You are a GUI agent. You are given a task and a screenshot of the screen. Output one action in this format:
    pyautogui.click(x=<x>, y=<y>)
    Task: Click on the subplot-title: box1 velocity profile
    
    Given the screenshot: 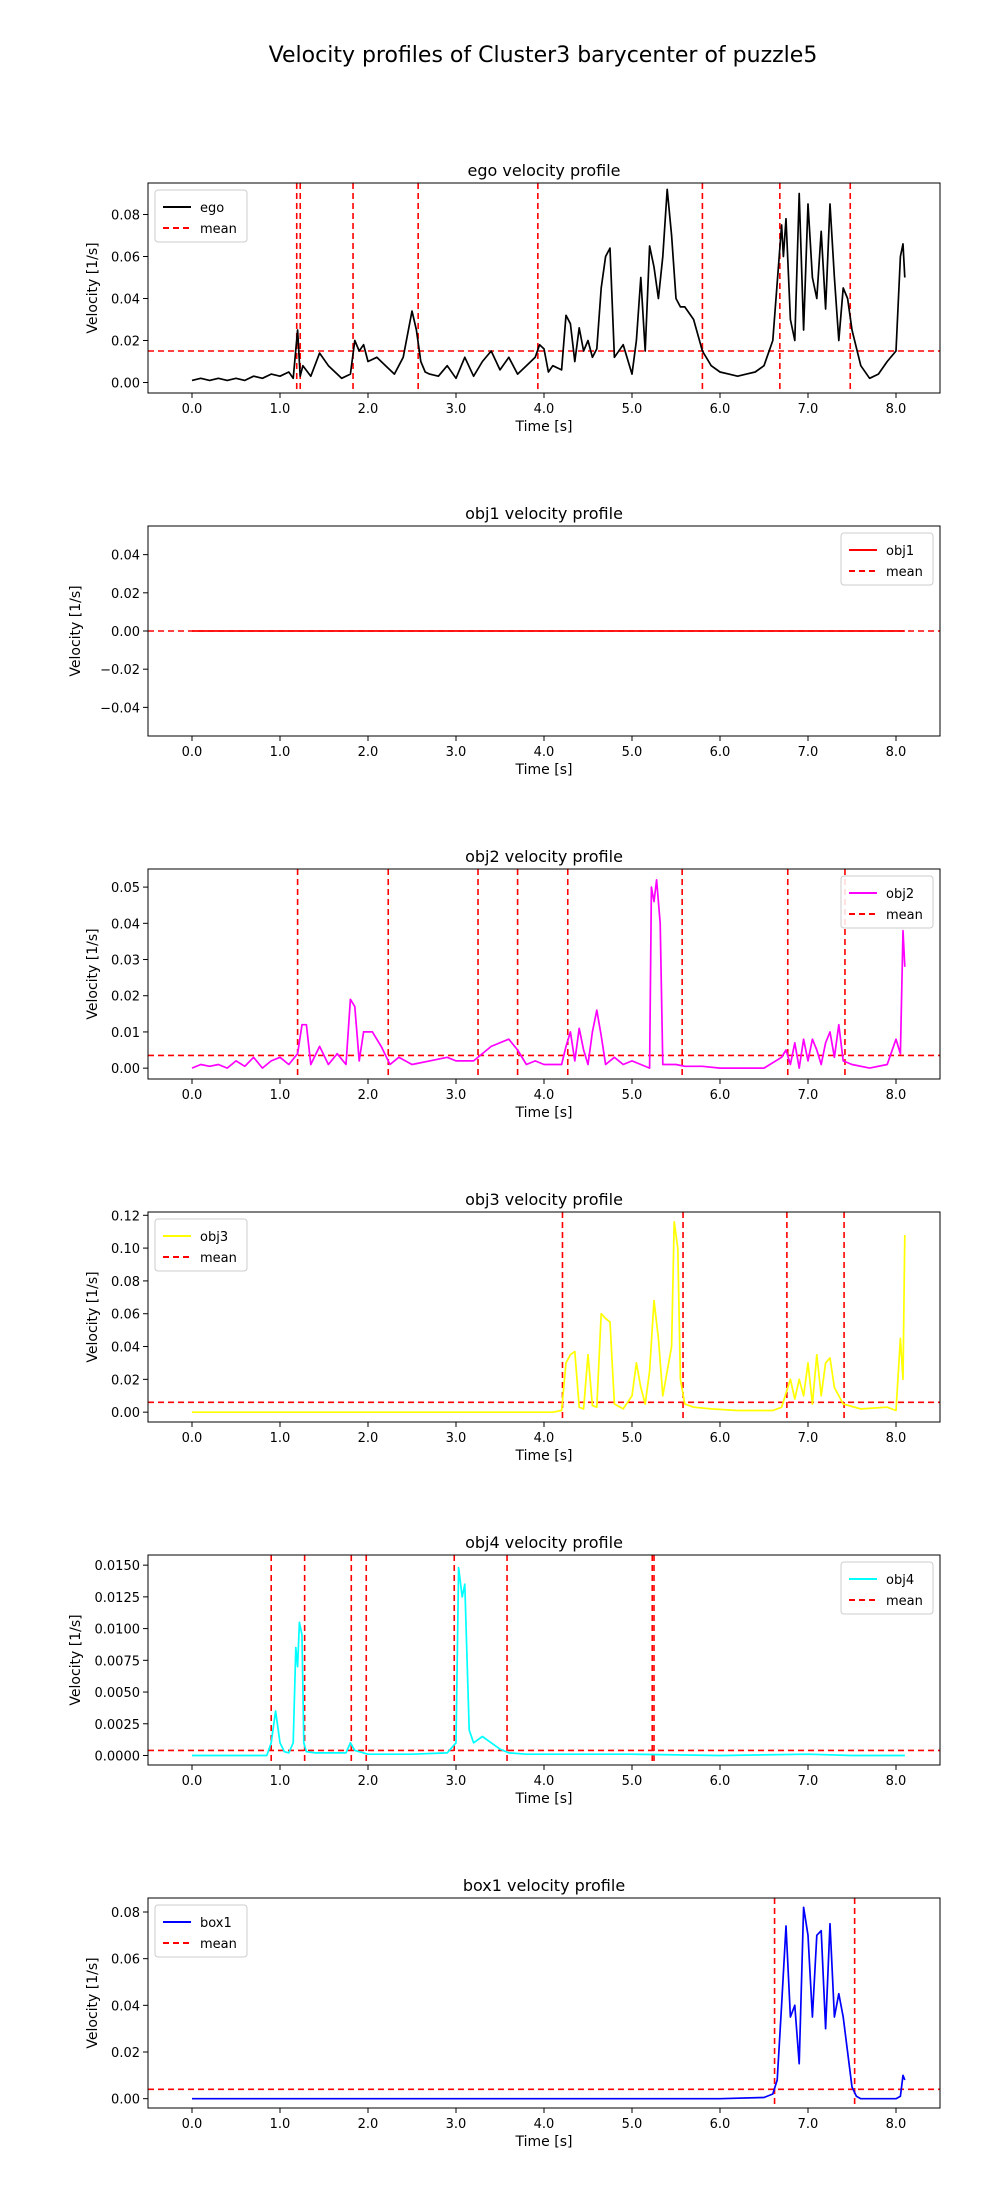 What is the action you would take?
    pyautogui.click(x=544, y=1885)
    